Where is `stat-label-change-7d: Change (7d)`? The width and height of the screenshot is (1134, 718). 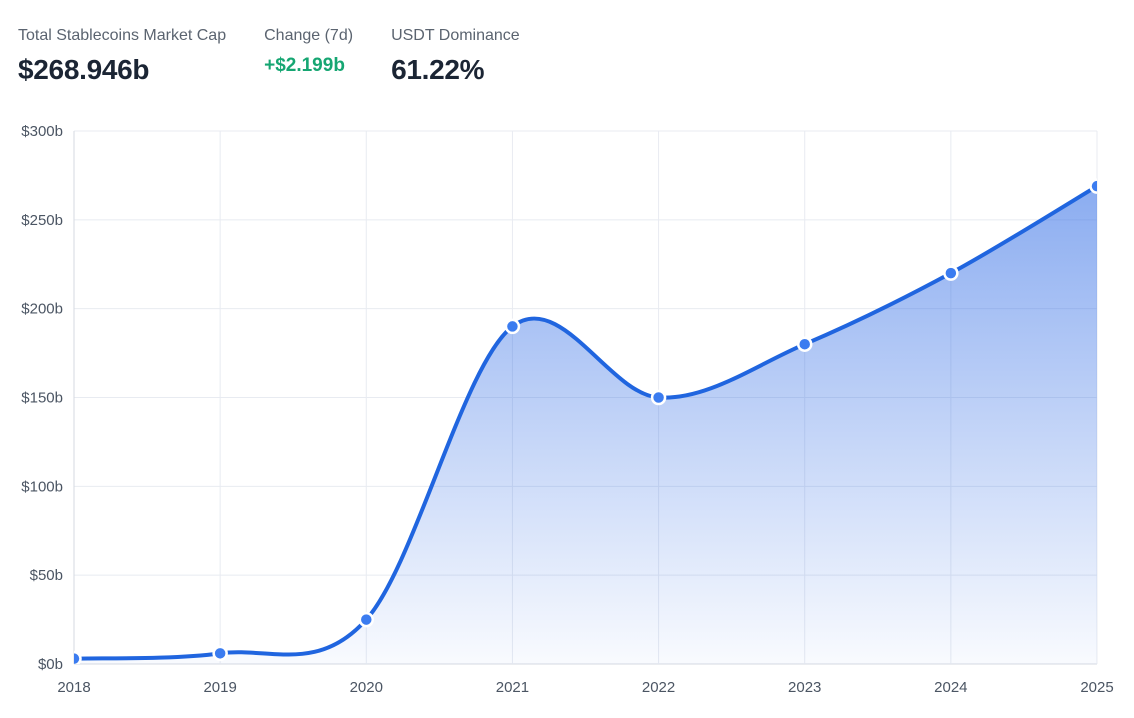 stat-label-change-7d: Change (7d) is located at coordinates (309, 35).